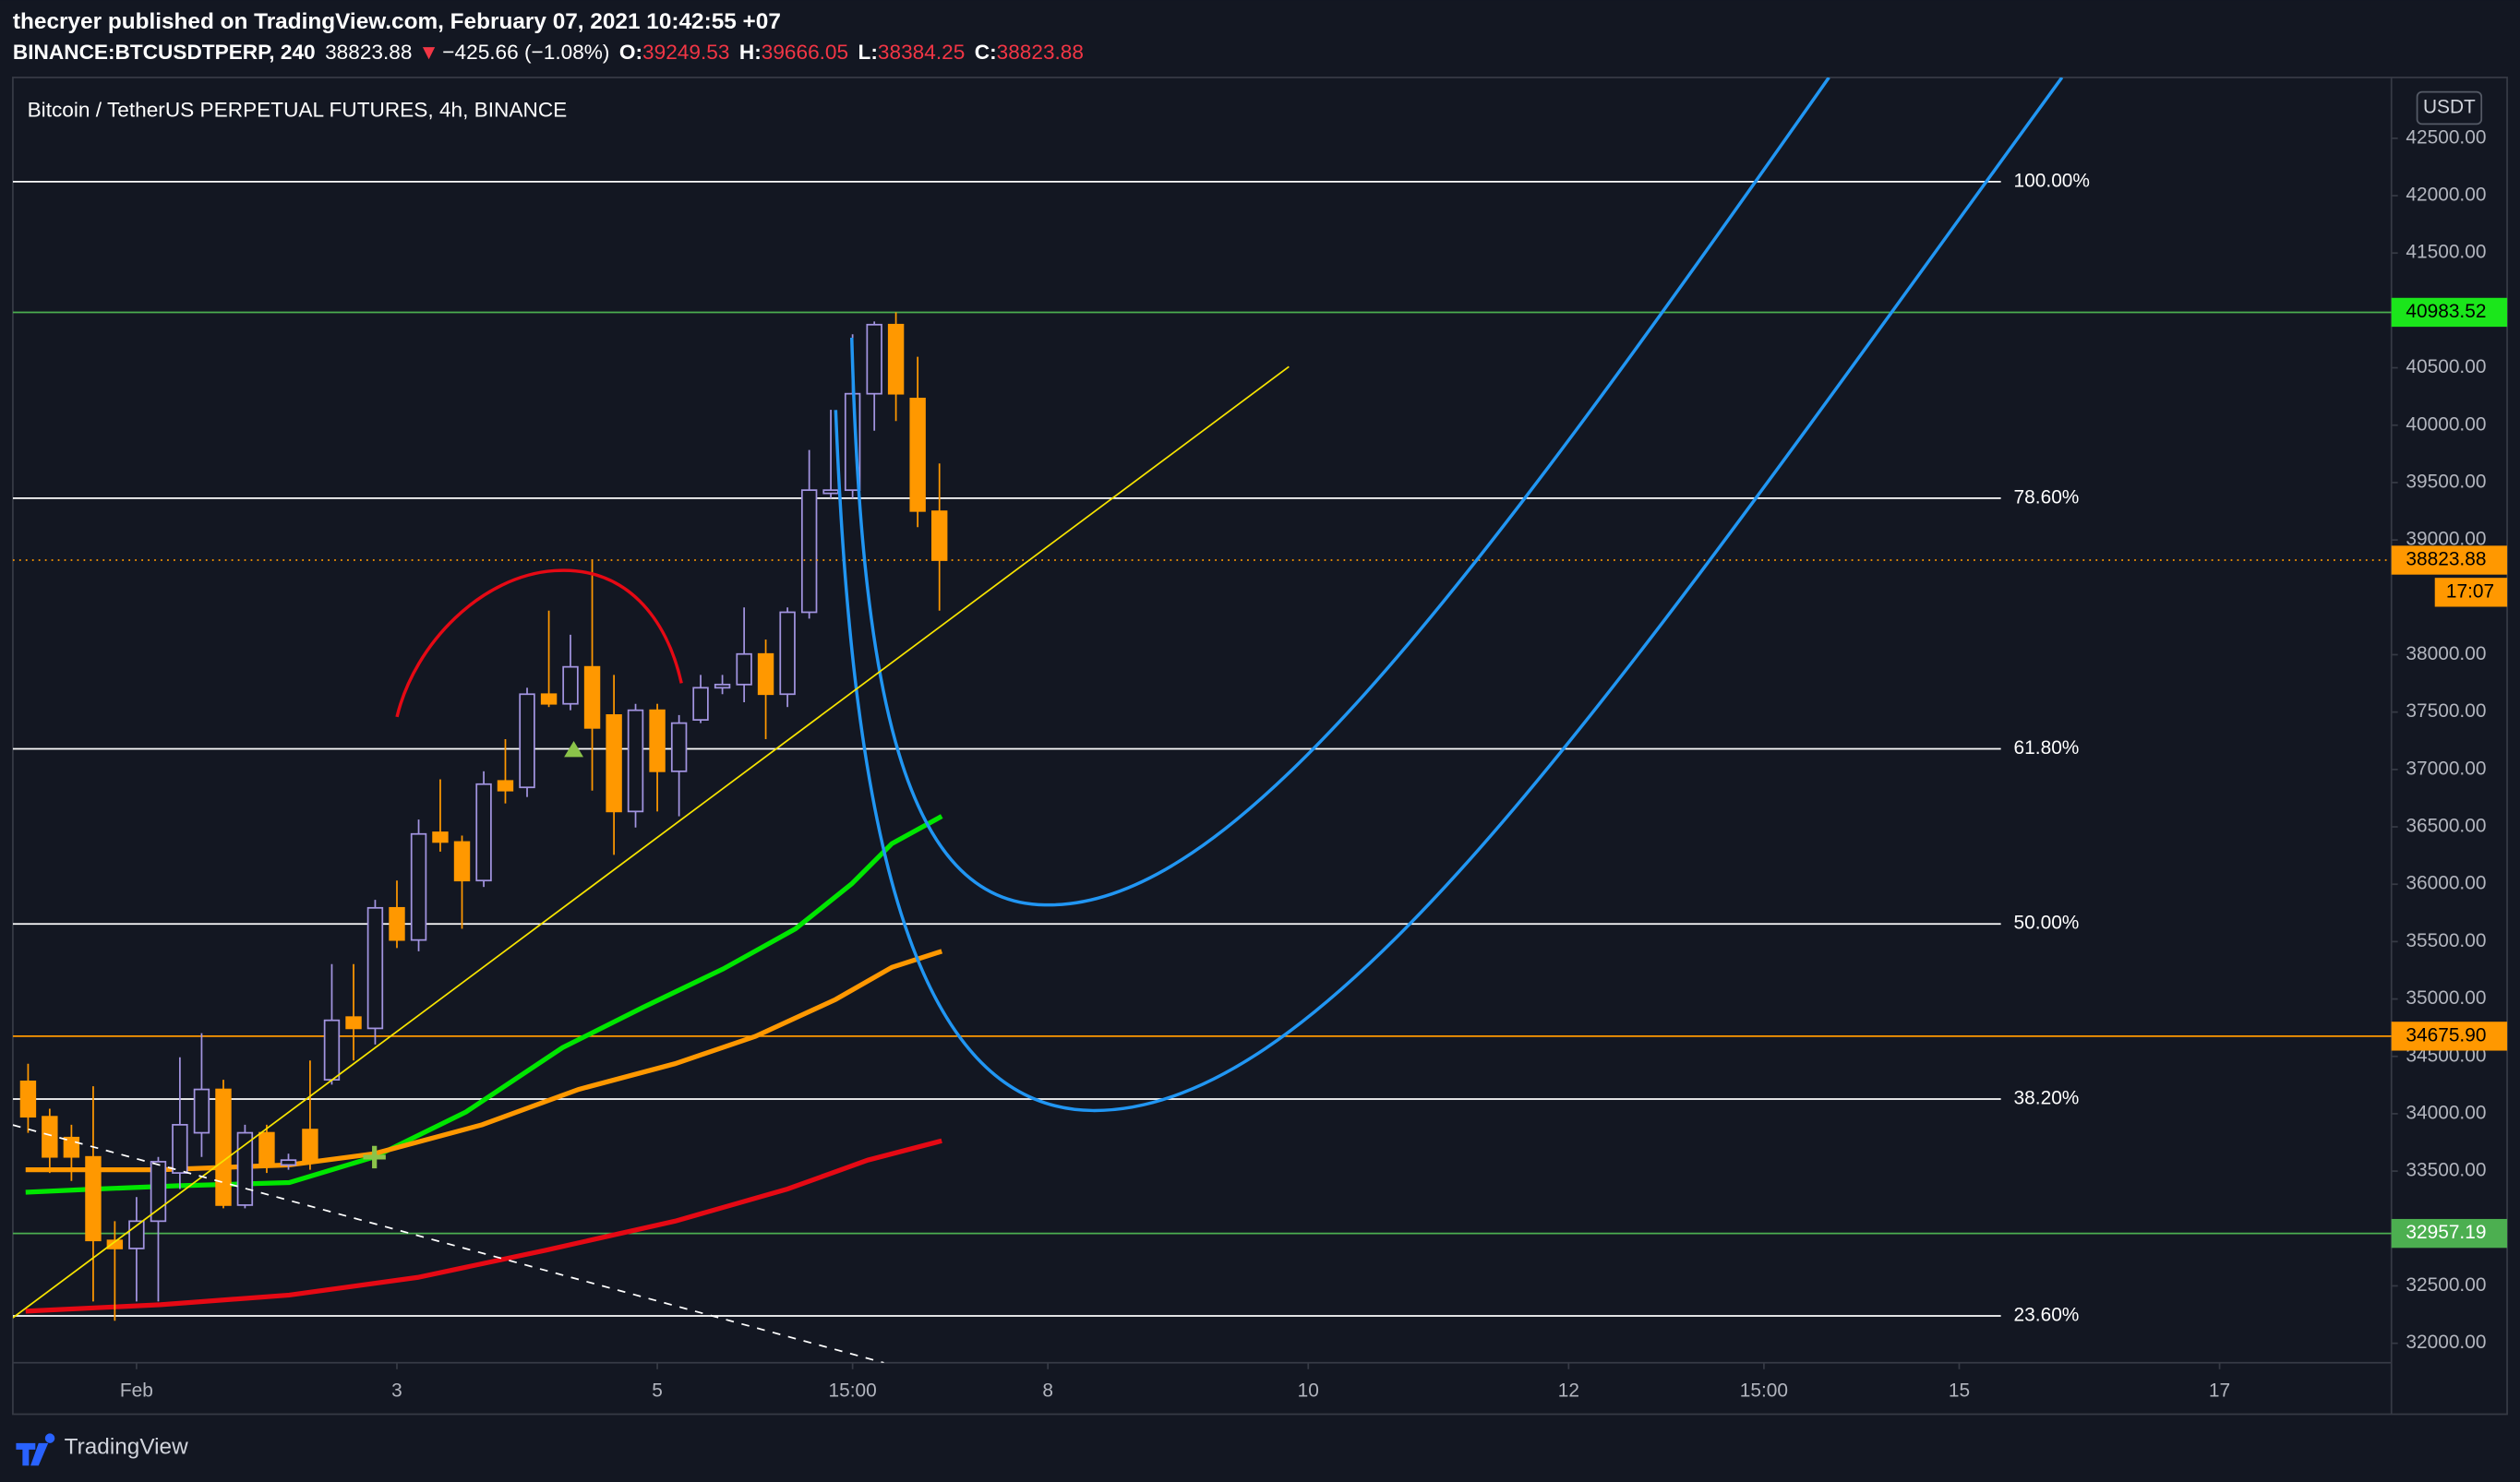 Image resolution: width=2520 pixels, height=1482 pixels. Describe the element at coordinates (1308, 1391) in the screenshot. I see `x-tick-label: 10` at that location.